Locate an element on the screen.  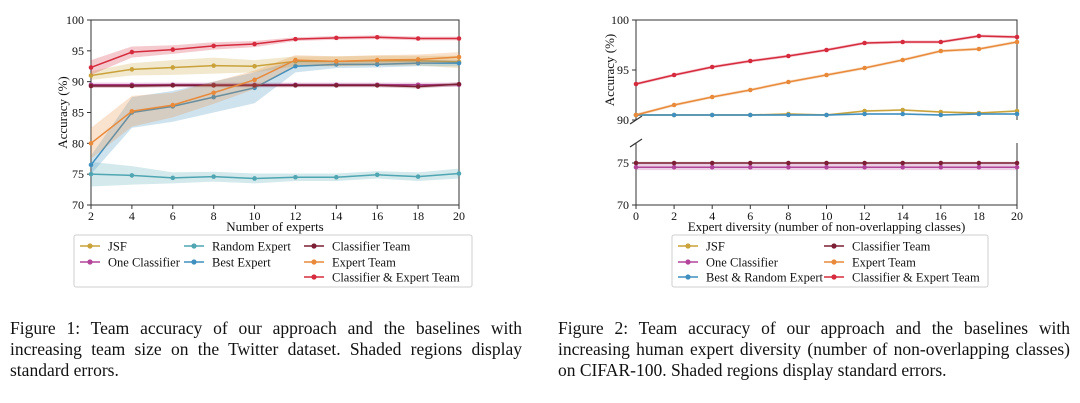
chart2-legend-one-classifier-marker is located at coordinates (688, 262).